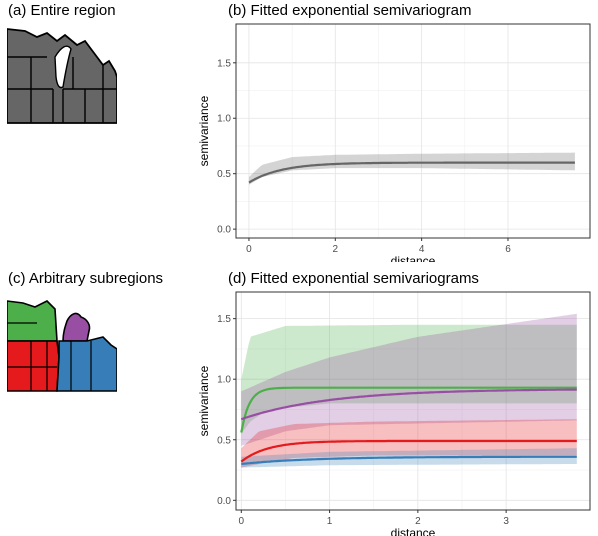 This screenshot has height=536, width=598. I want to click on state-borders, so click(62, 89).